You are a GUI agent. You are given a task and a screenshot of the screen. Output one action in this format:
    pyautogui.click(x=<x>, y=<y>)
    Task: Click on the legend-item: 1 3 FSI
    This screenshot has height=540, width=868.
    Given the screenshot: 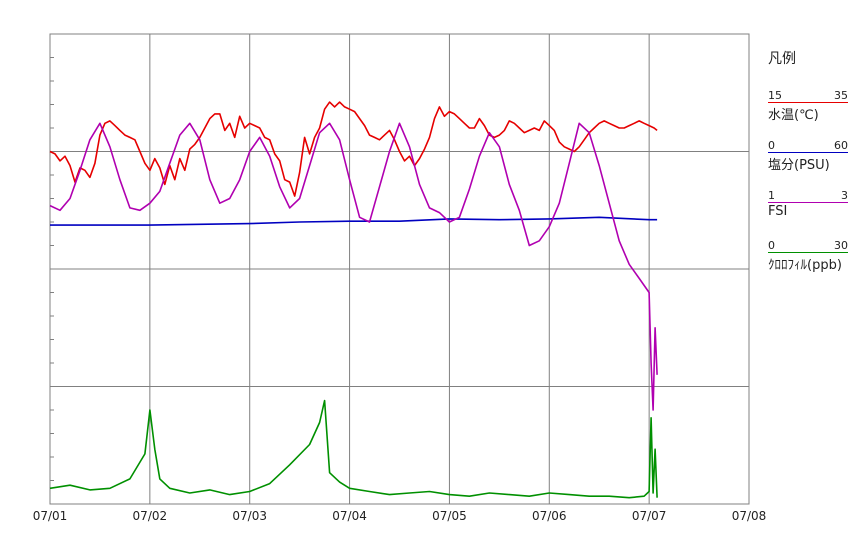 What is the action you would take?
    pyautogui.click(x=808, y=204)
    